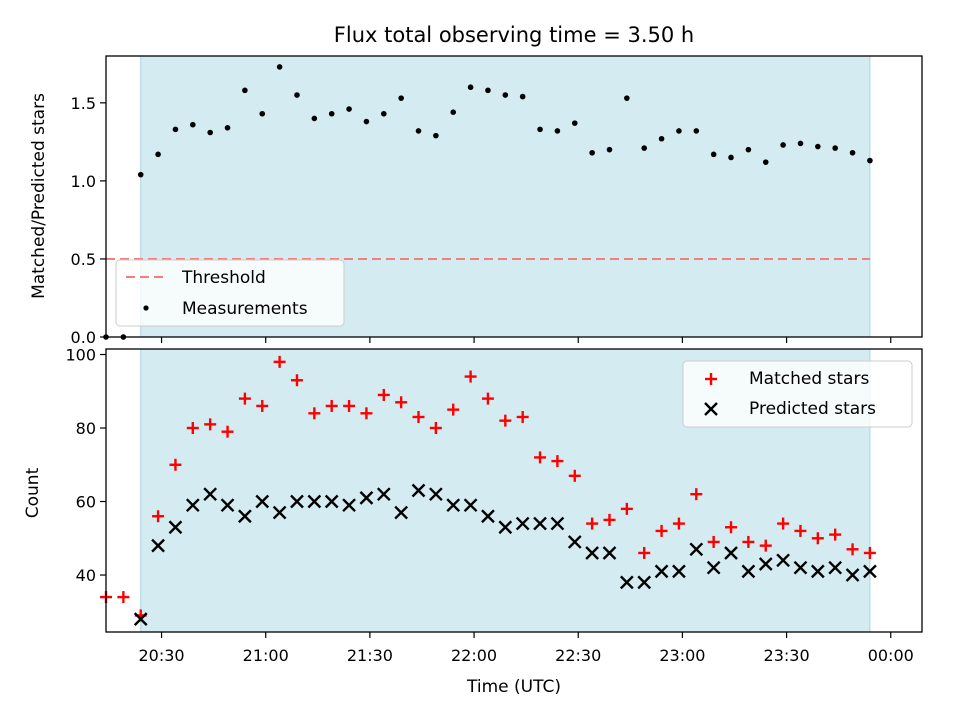  What do you see at coordinates (711, 409) in the screenshot?
I see `legend-predicted-marker` at bounding box center [711, 409].